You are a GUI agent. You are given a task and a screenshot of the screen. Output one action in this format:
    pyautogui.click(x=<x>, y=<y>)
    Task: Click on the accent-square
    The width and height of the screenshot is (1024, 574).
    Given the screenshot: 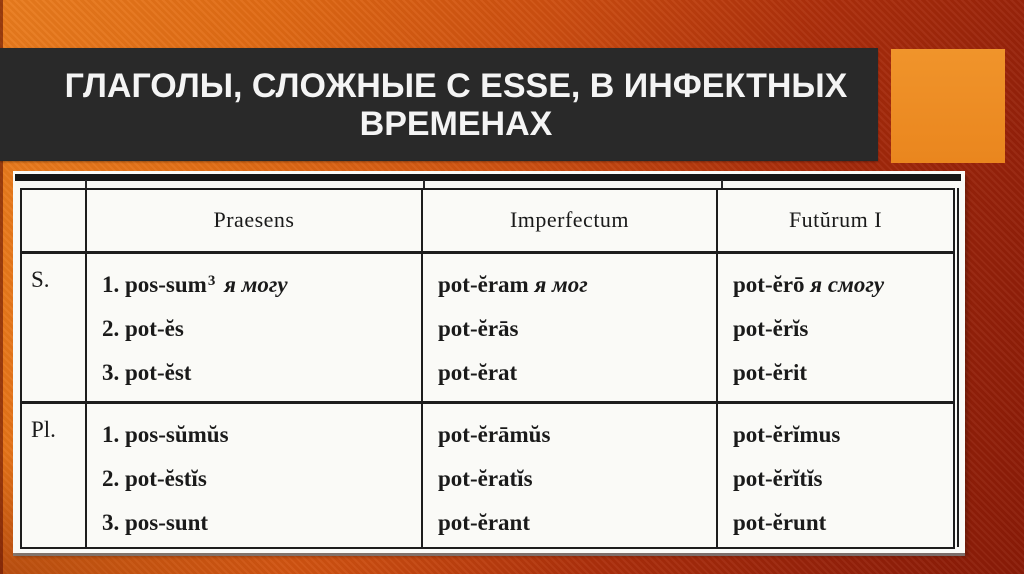 What is the action you would take?
    pyautogui.click(x=948, y=106)
    